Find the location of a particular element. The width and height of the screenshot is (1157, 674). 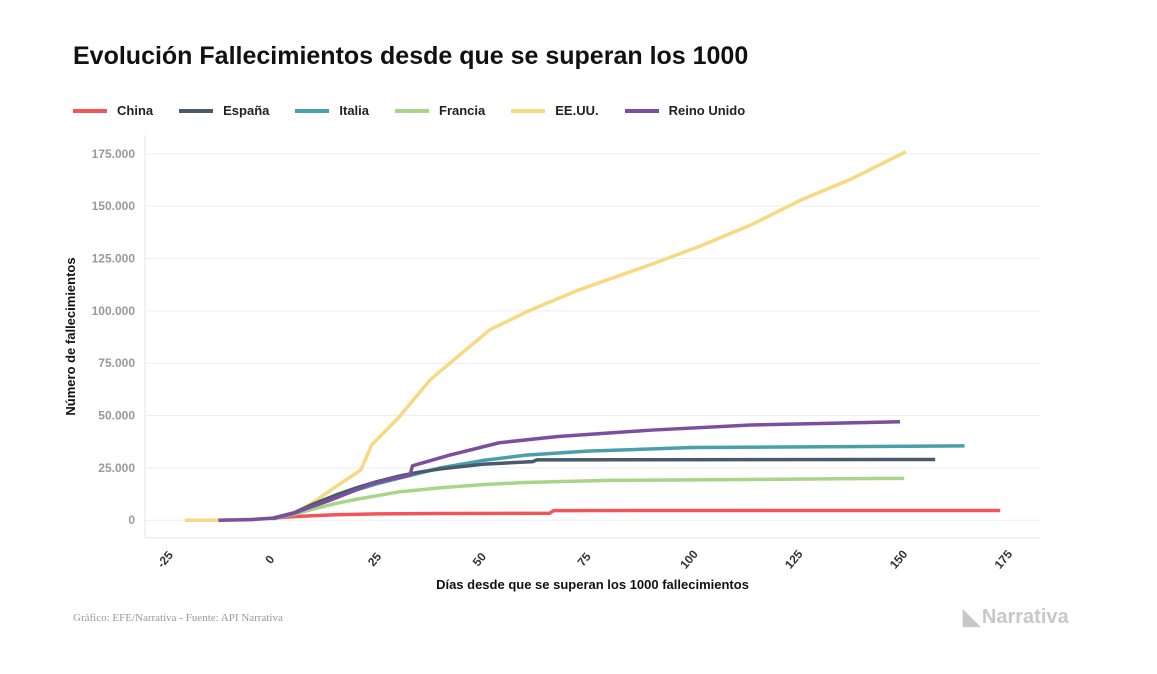

y-tick-label: 25.000 is located at coordinates (116, 468).